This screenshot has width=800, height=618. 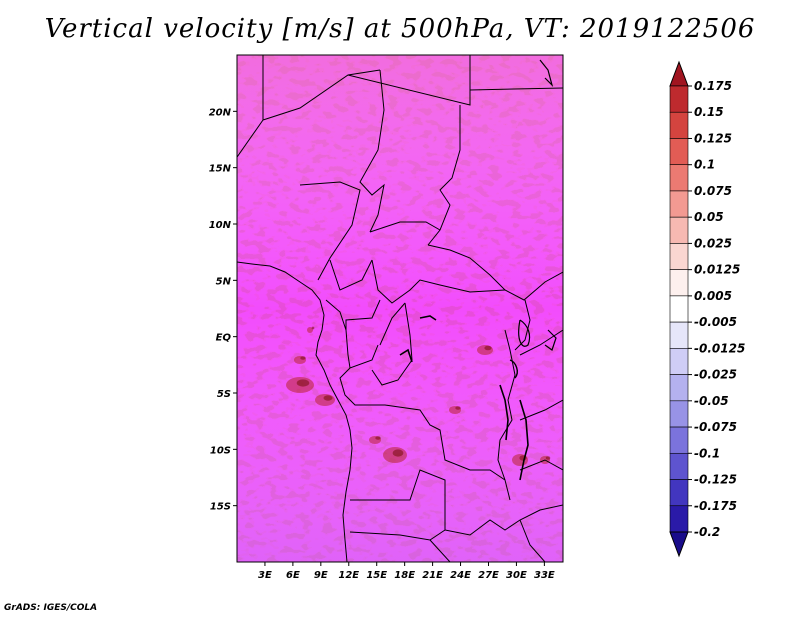 What do you see at coordinates (679, 544) in the screenshot?
I see `colorbar-bottom-arrow` at bounding box center [679, 544].